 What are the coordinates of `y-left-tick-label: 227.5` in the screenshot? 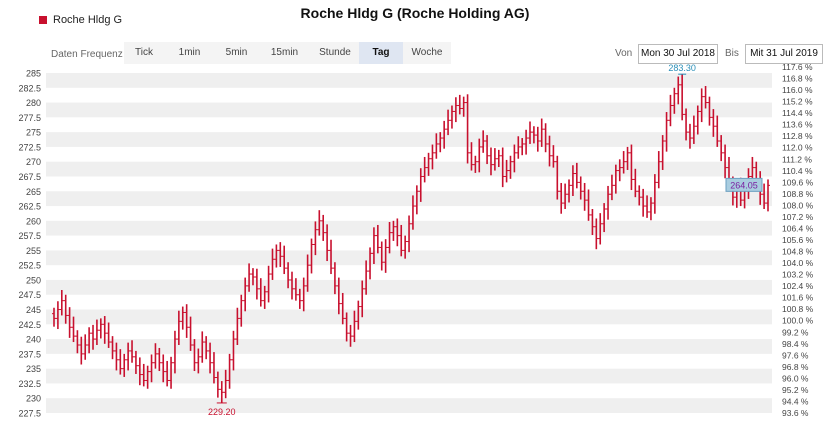 It's located at (29, 414).